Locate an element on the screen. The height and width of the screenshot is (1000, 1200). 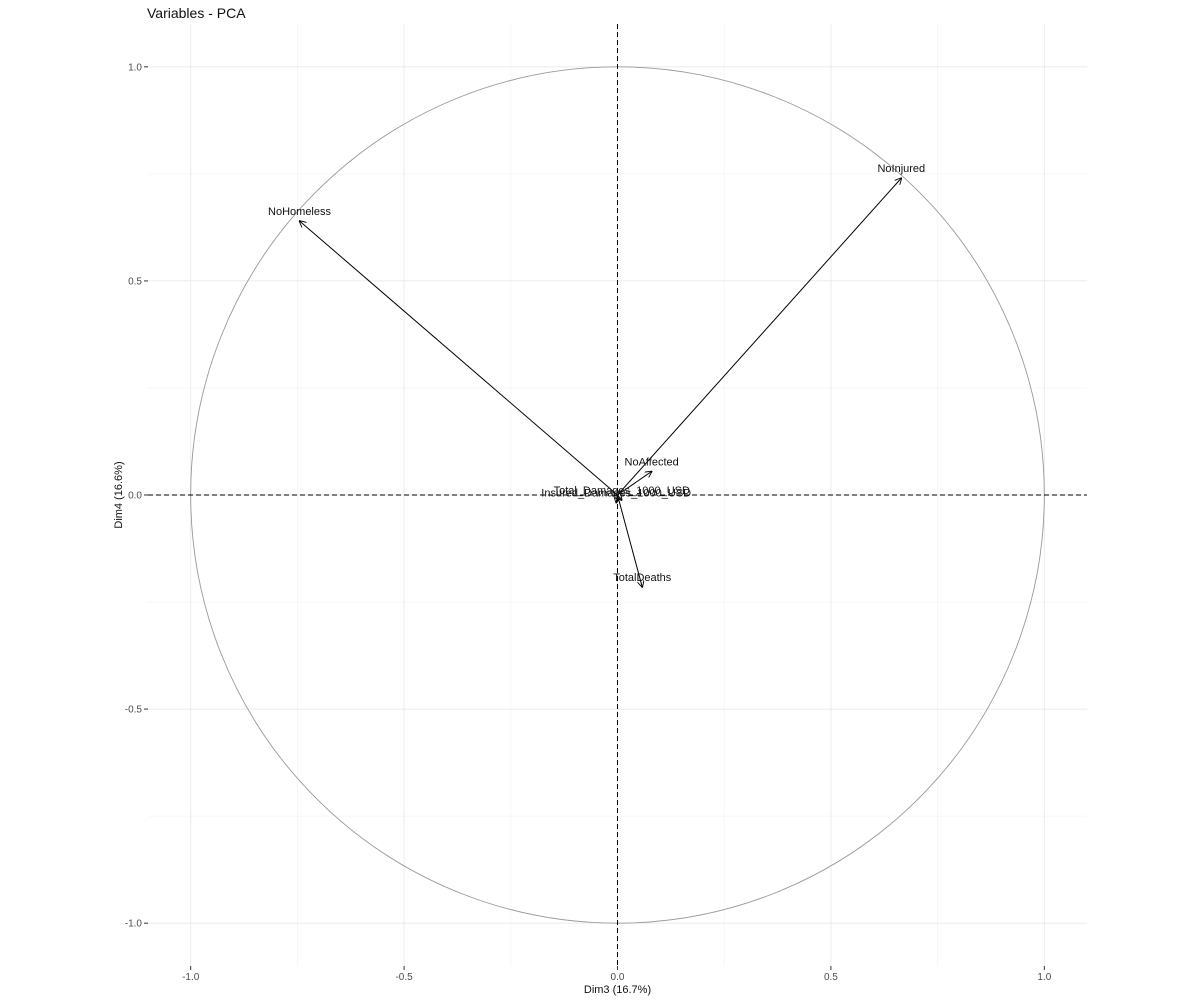
label-totaldeaths: TotalDeaths is located at coordinates (642, 578).